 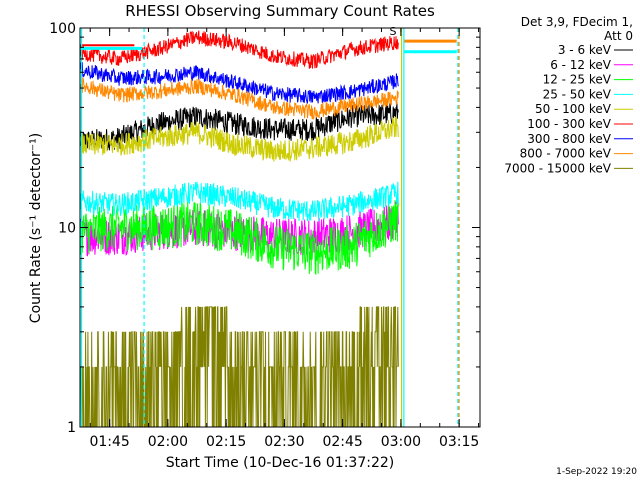 I want to click on x-tick-label: 02:00, so click(x=168, y=442).